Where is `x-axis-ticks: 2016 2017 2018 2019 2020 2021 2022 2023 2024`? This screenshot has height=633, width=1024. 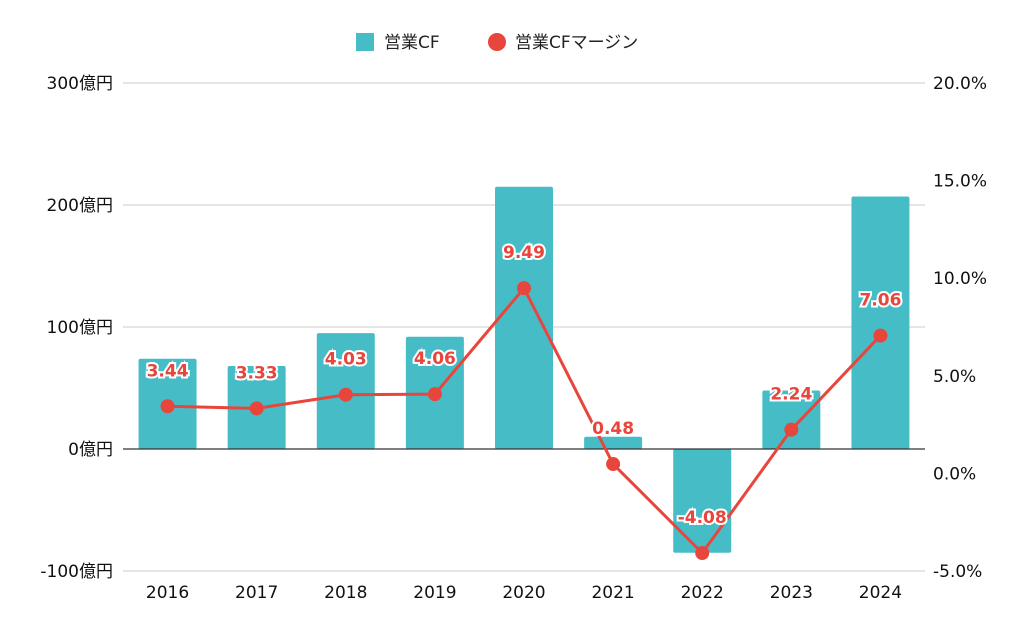 x-axis-ticks: 2016 2017 2018 2019 2020 2021 2022 2023 2024 is located at coordinates (524, 593).